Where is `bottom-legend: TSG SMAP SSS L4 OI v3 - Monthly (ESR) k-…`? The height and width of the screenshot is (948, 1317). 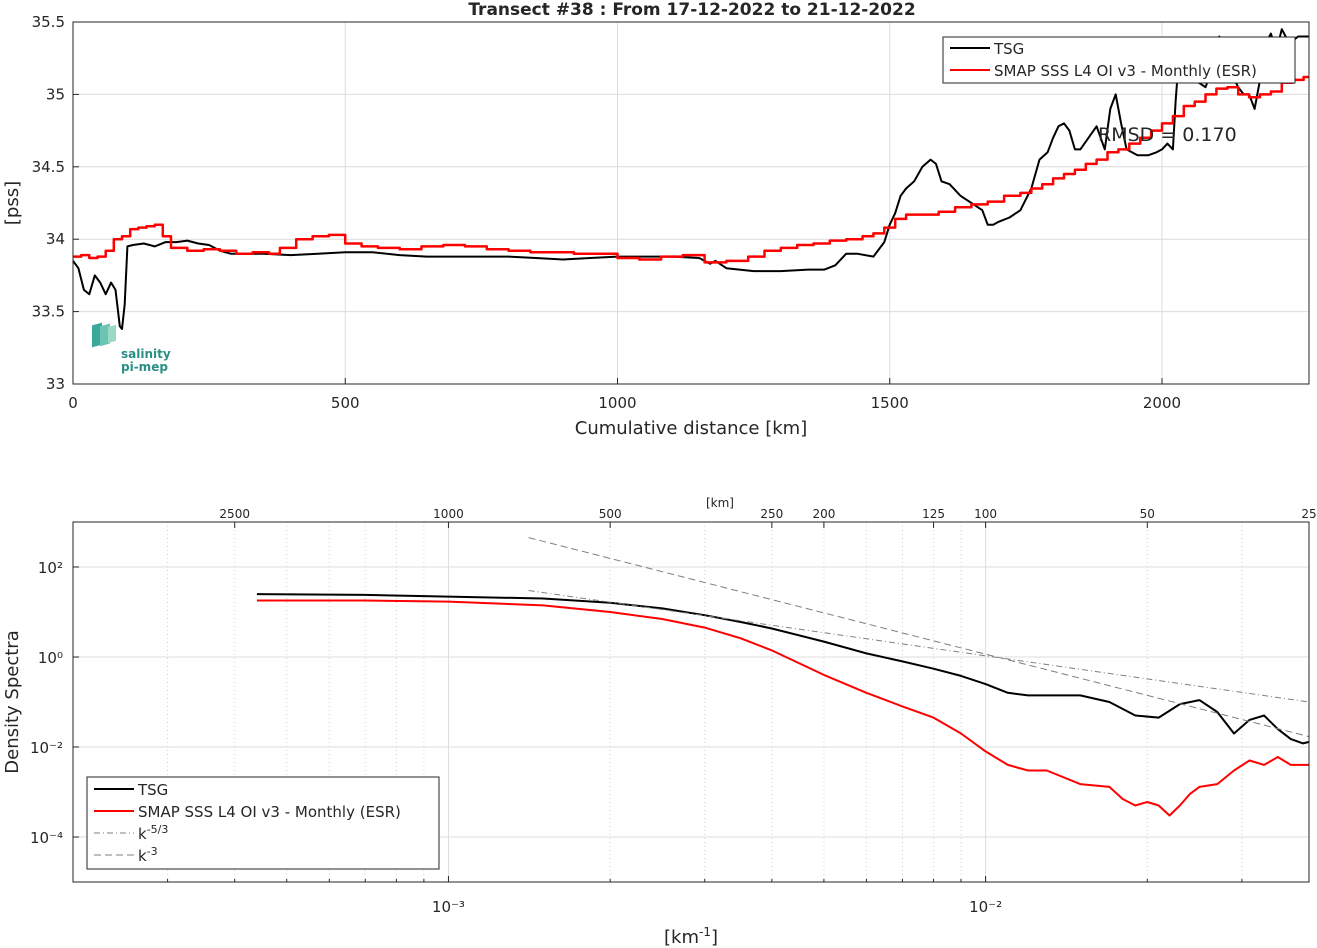 bottom-legend: TSG SMAP SSS L4 OI v3 - Monthly (ESR) k-… is located at coordinates (263, 823).